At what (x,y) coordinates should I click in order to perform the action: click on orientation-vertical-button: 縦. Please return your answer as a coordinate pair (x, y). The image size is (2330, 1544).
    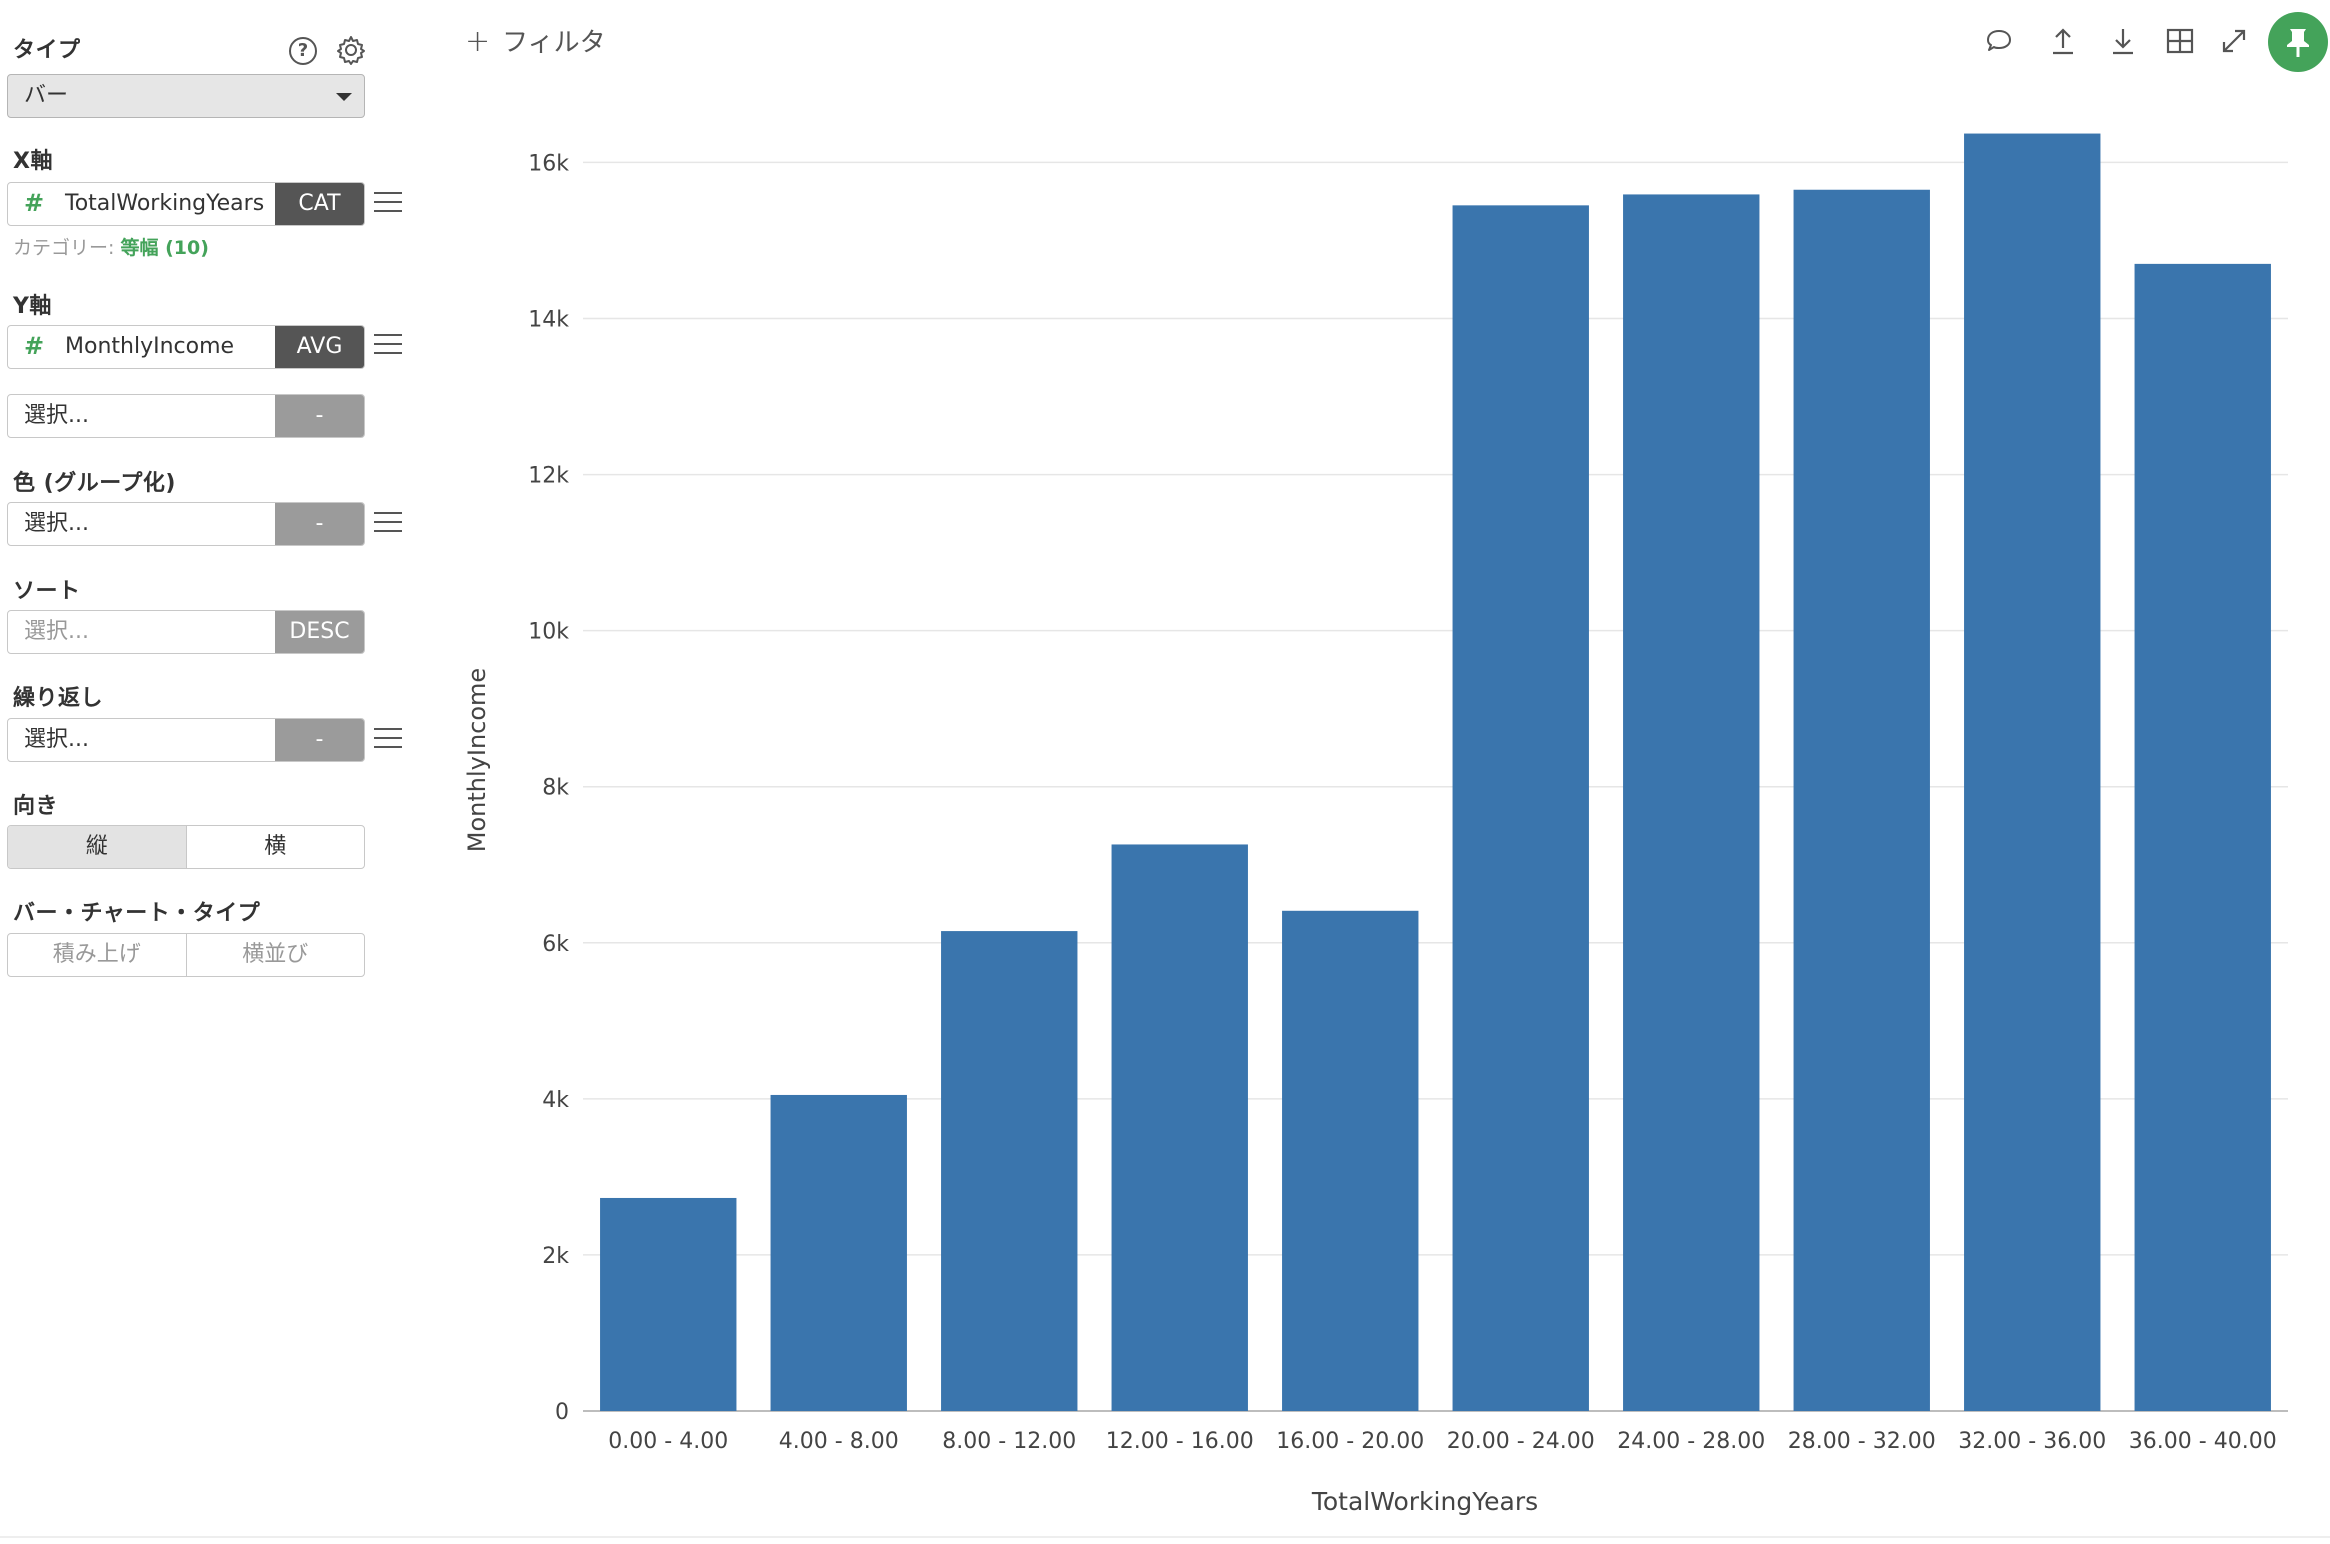
    Looking at the image, I should click on (97, 847).